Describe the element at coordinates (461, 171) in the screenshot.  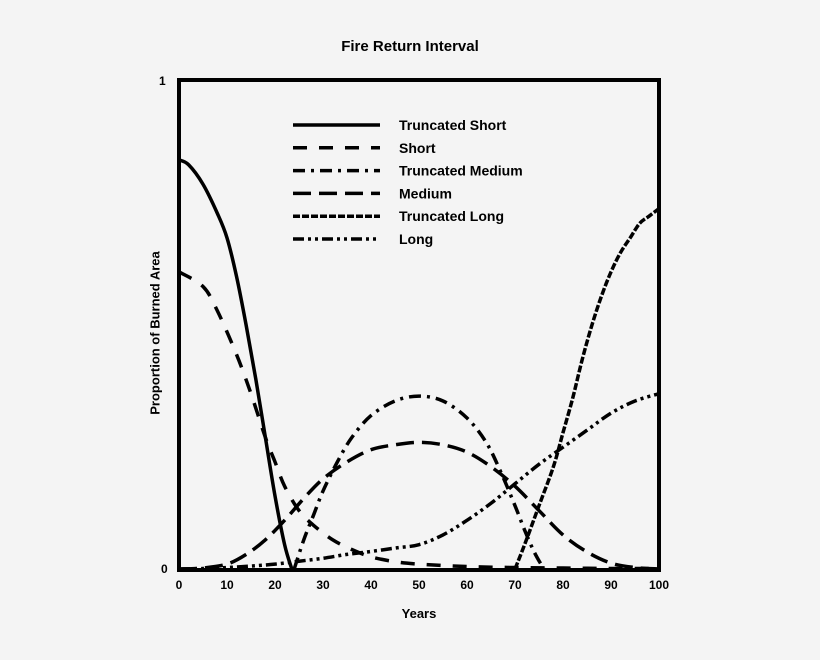
I see `legend-label: Truncated Medium` at that location.